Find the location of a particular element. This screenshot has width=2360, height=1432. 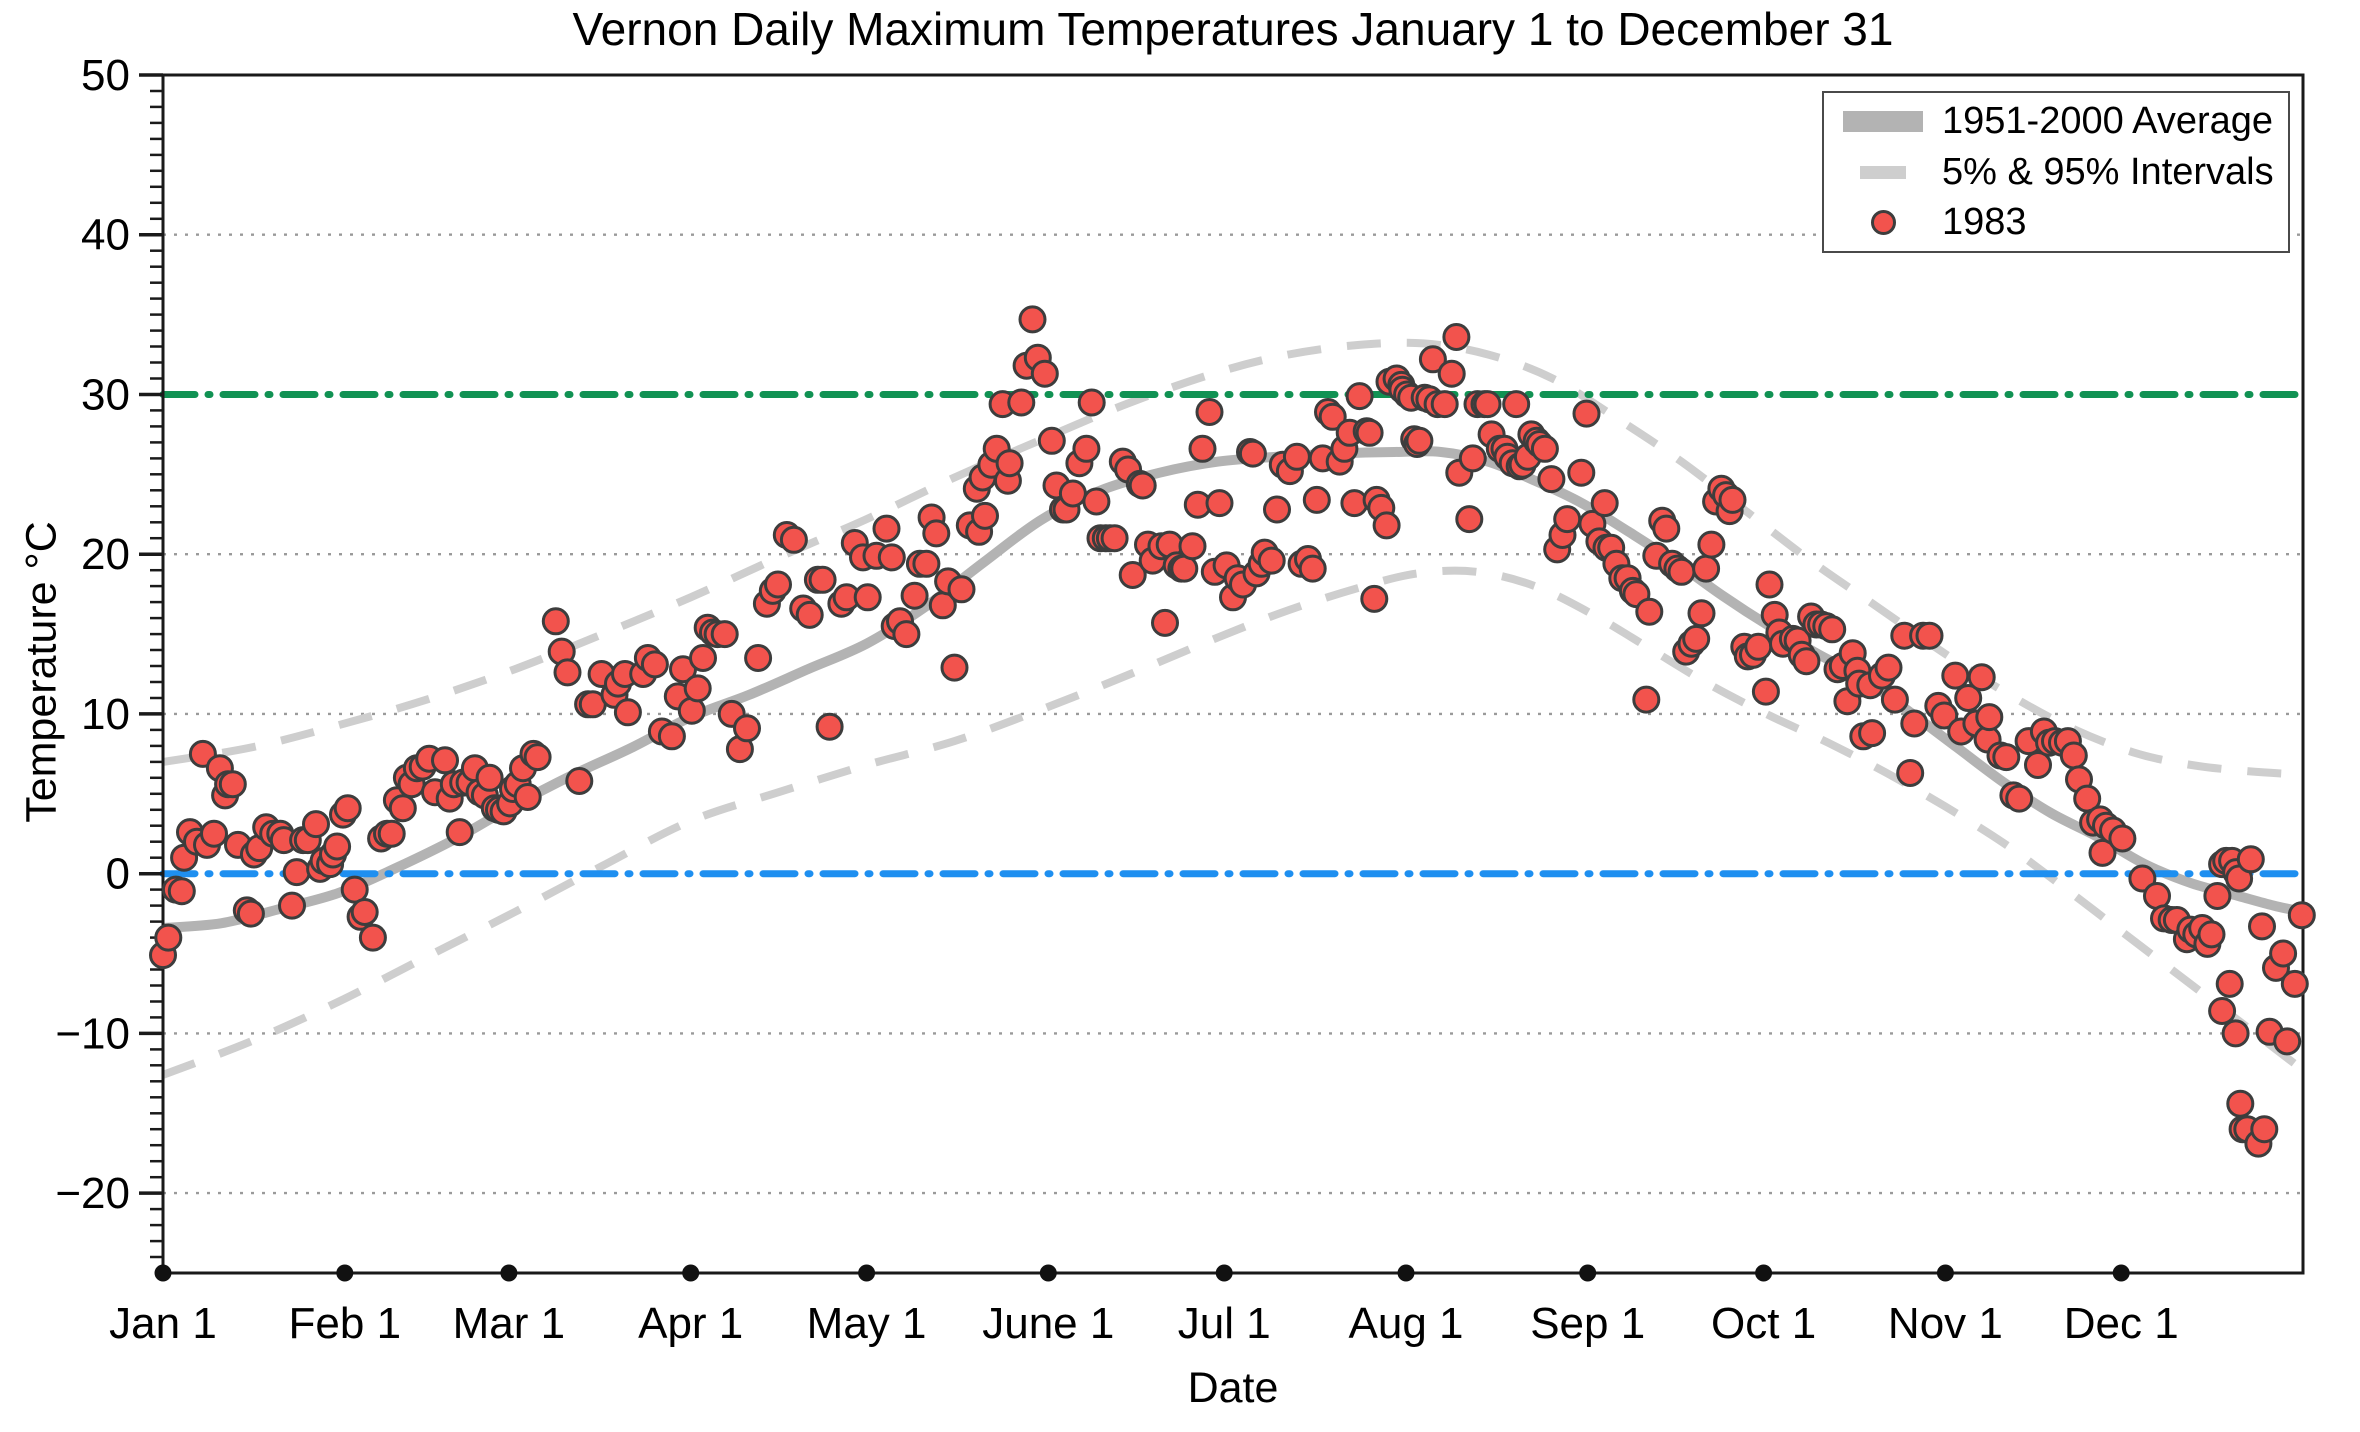

legend-swatch-average-line is located at coordinates (1883, 122).